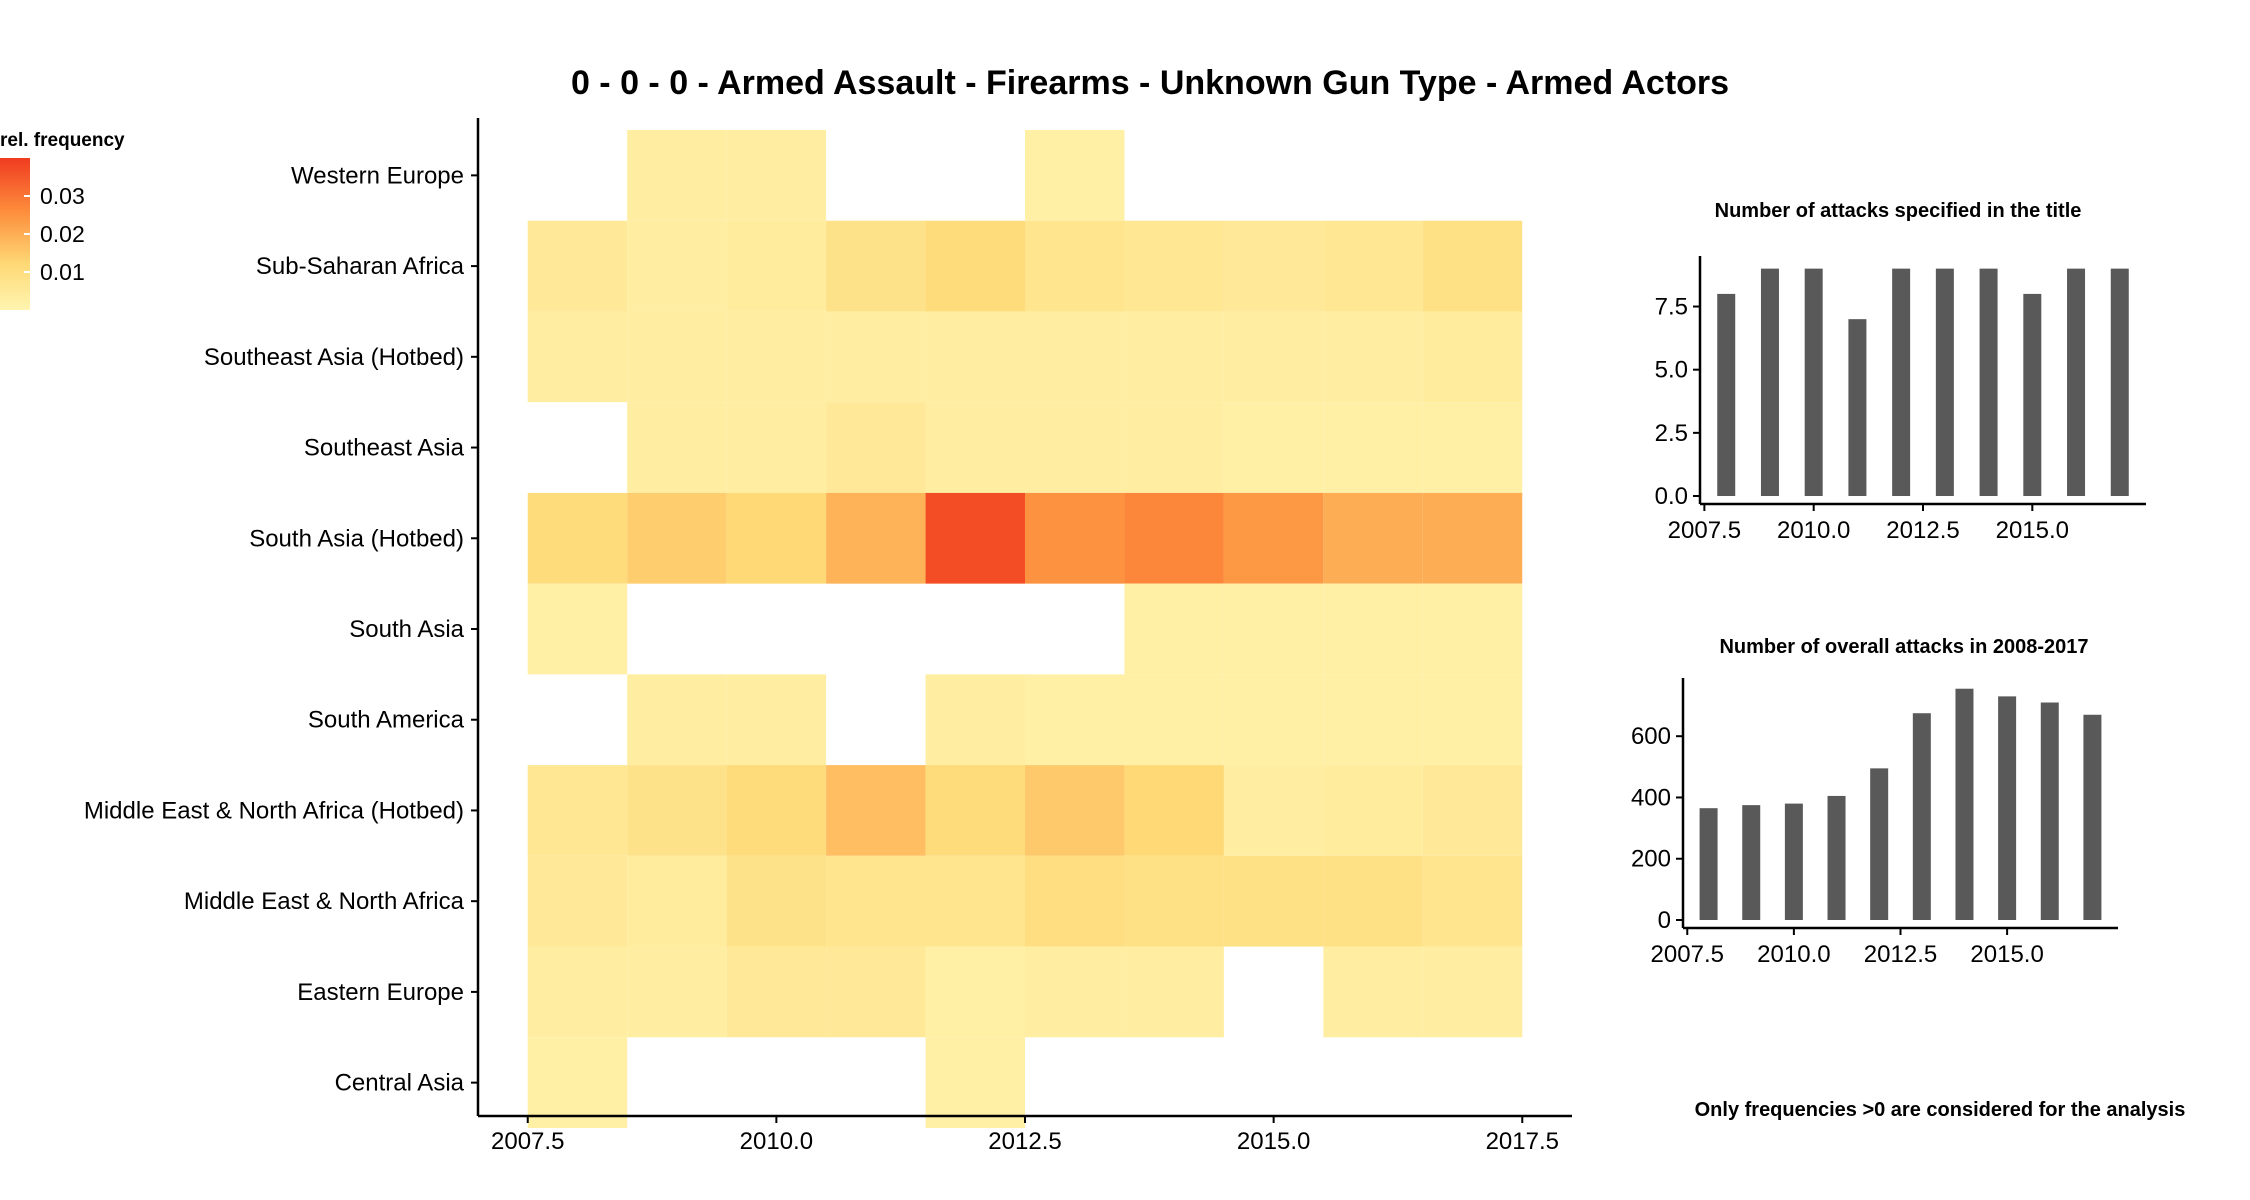 The width and height of the screenshot is (2250, 1200). What do you see at coordinates (776, 1141) in the screenshot?
I see `heatmap-x-tick-label: 2010.0` at bounding box center [776, 1141].